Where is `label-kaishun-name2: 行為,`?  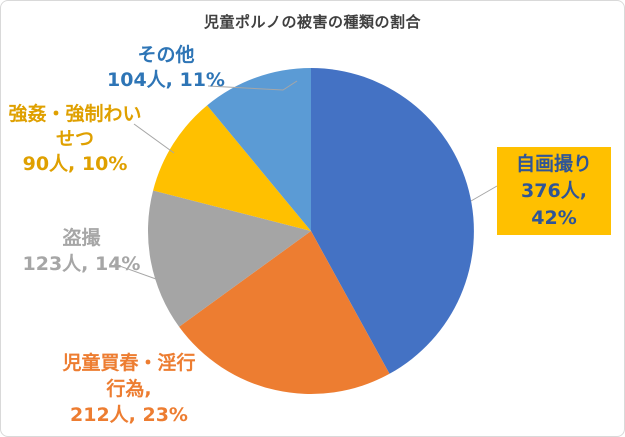
label-kaishun-name2: 行為, is located at coordinates (129, 389).